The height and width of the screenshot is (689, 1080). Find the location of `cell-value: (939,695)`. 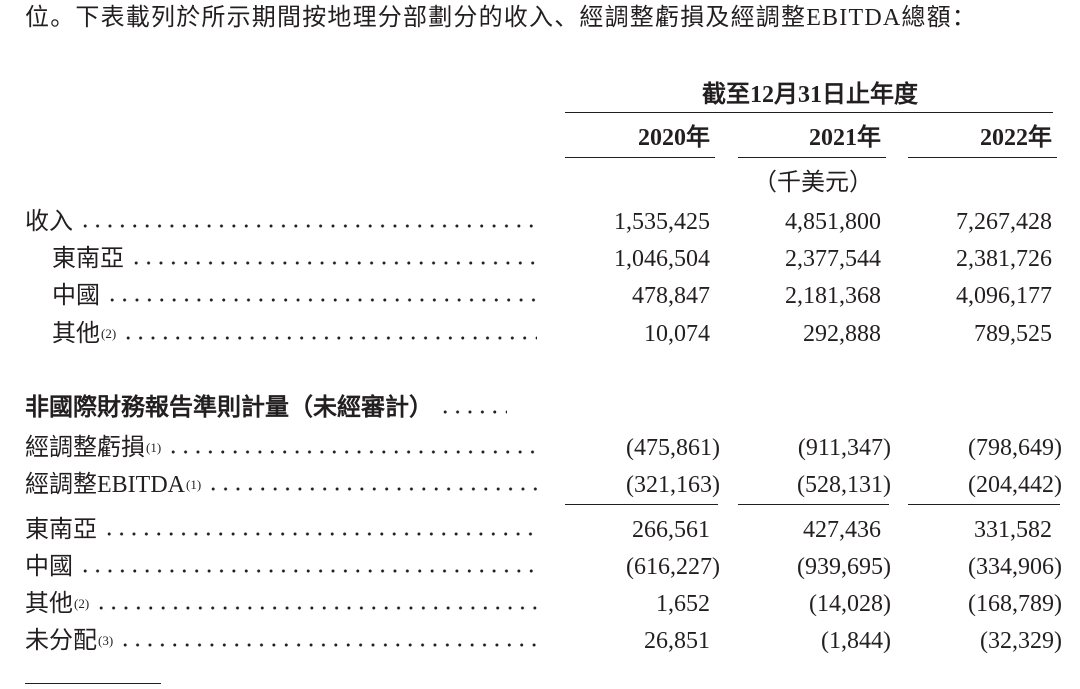

cell-value: (939,695) is located at coordinates (844, 566).